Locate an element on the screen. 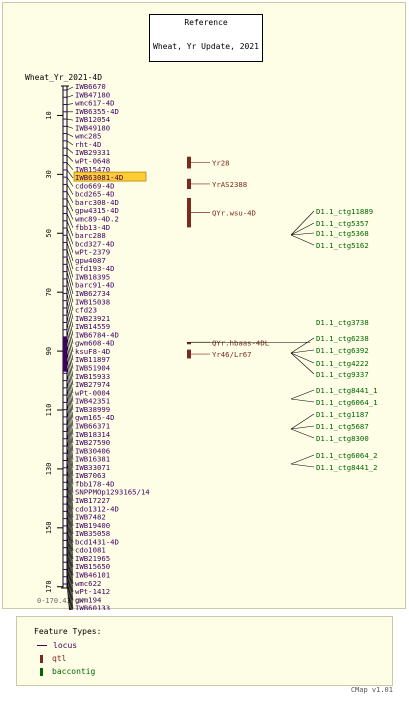 This screenshot has width=409, height=702. marker-label: IWB35058 is located at coordinates (92, 533).